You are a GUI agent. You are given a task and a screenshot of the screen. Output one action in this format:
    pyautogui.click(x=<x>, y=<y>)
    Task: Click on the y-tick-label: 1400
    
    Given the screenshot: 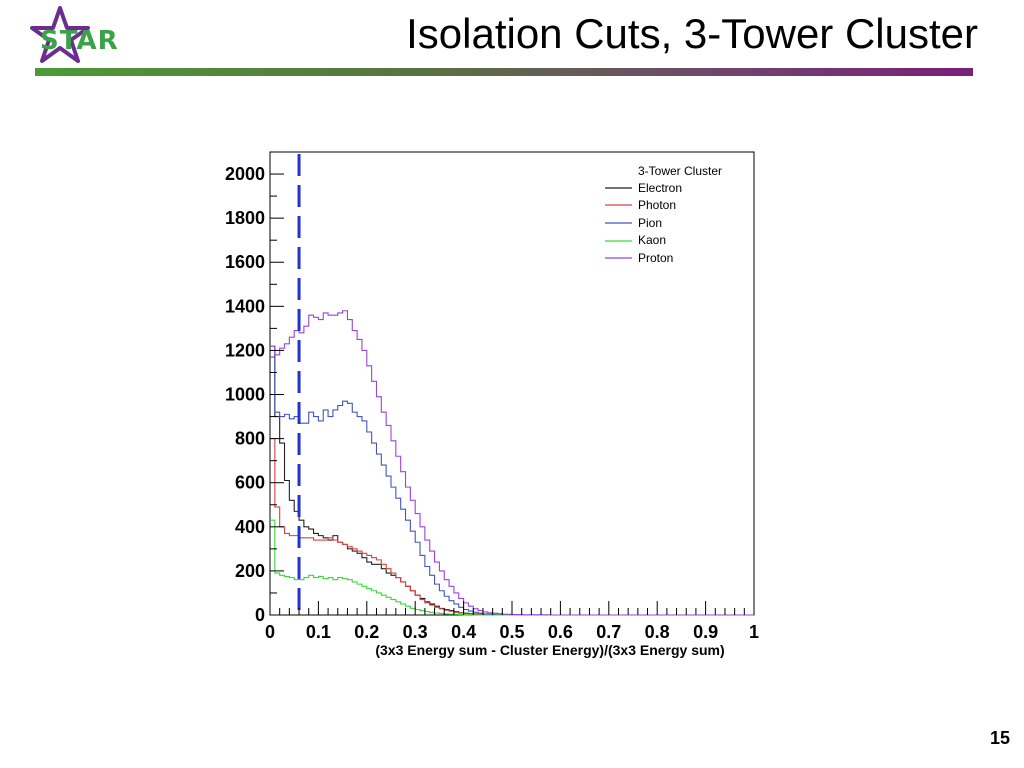 What is the action you would take?
    pyautogui.click(x=245, y=306)
    